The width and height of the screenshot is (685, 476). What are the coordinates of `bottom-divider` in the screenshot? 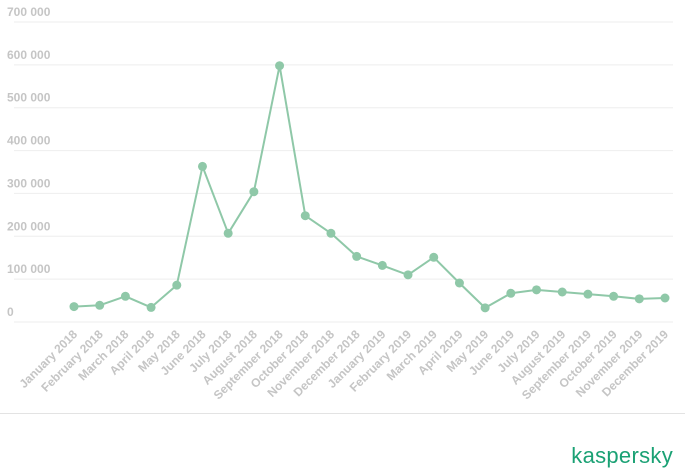 It's located at (342, 413).